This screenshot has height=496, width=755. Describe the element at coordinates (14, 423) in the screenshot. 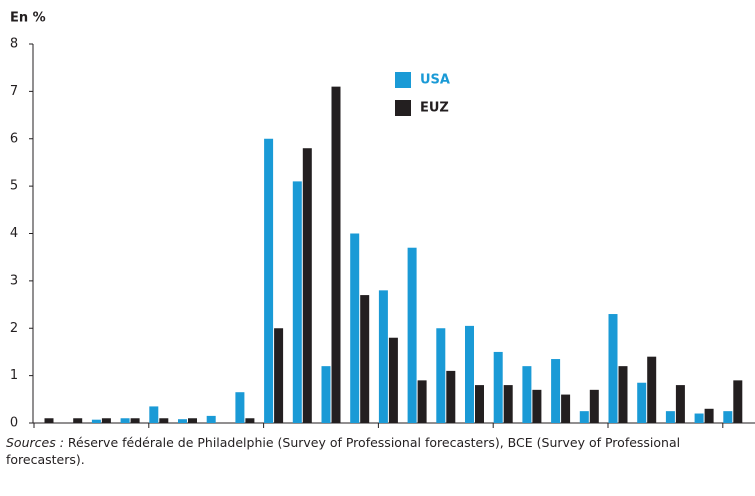

I see `y-tick-label: 0` at that location.